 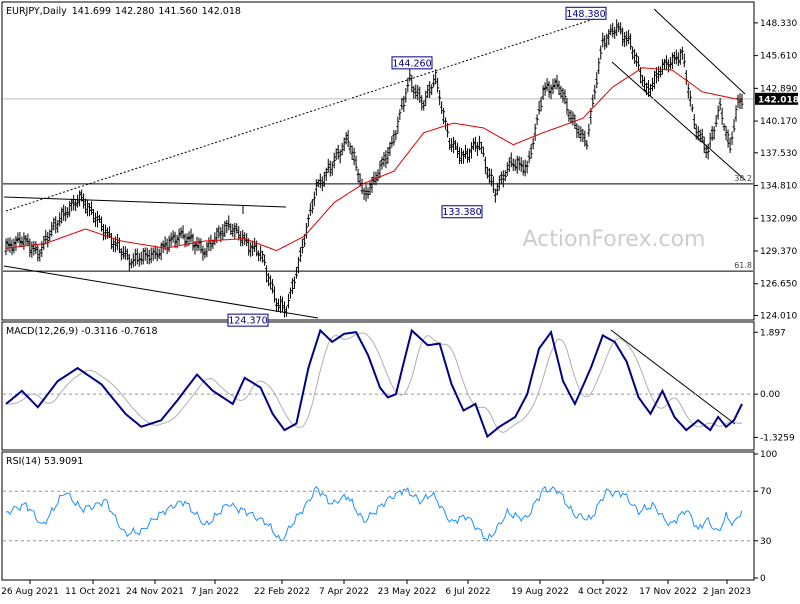 What do you see at coordinates (768, 455) in the screenshot?
I see `rsi-y-tick-label: 100` at bounding box center [768, 455].